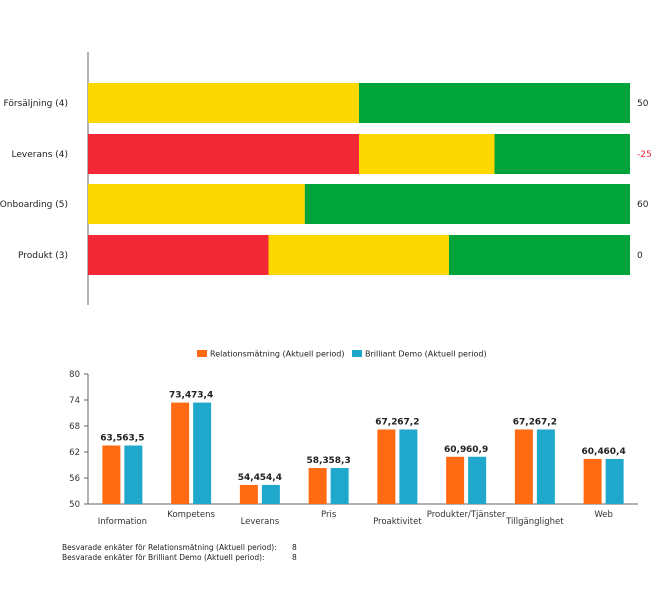 The width and height of the screenshot is (667, 600). I want to click on x-category-label: Web, so click(603, 515).